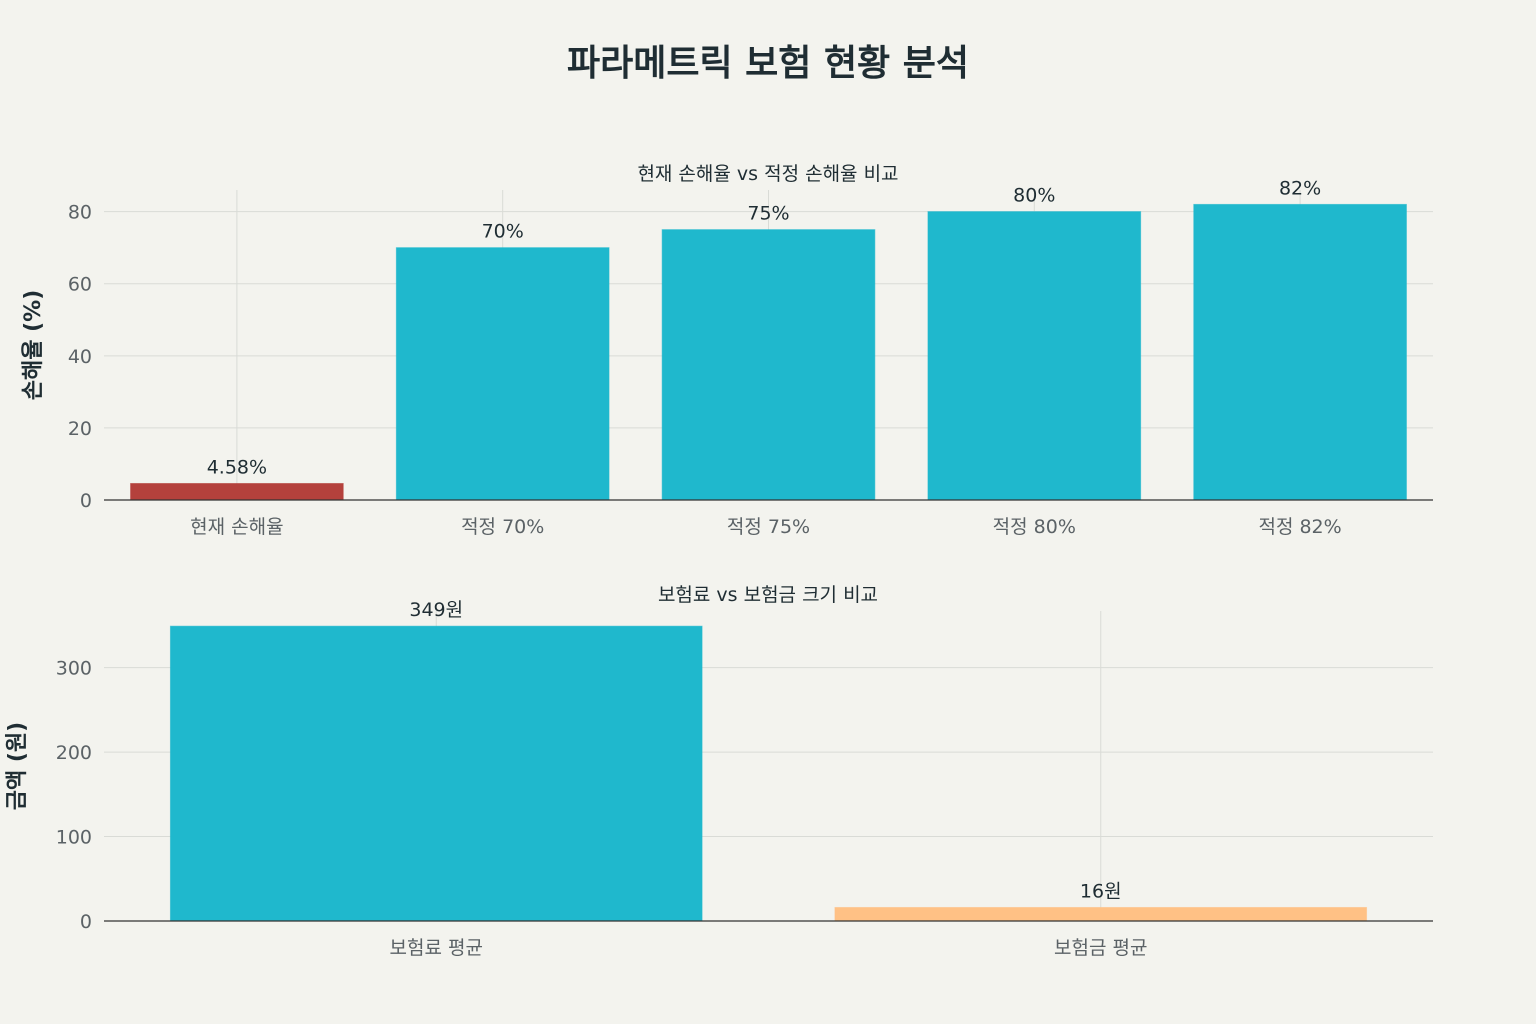 The height and width of the screenshot is (1024, 1536). I want to click on premium-claim-bar-value-label: 349원, so click(436, 610).